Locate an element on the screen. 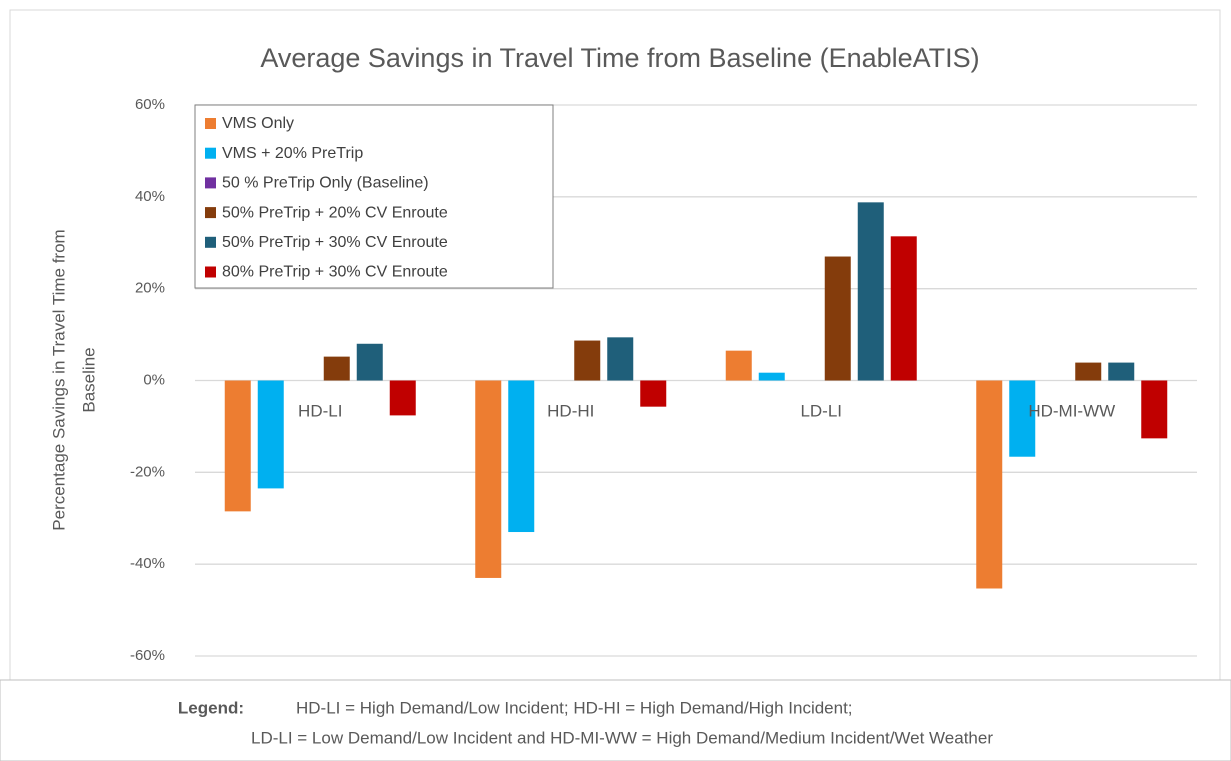 This screenshot has height=761, width=1231. y-tick-label: 40% is located at coordinates (150, 196).